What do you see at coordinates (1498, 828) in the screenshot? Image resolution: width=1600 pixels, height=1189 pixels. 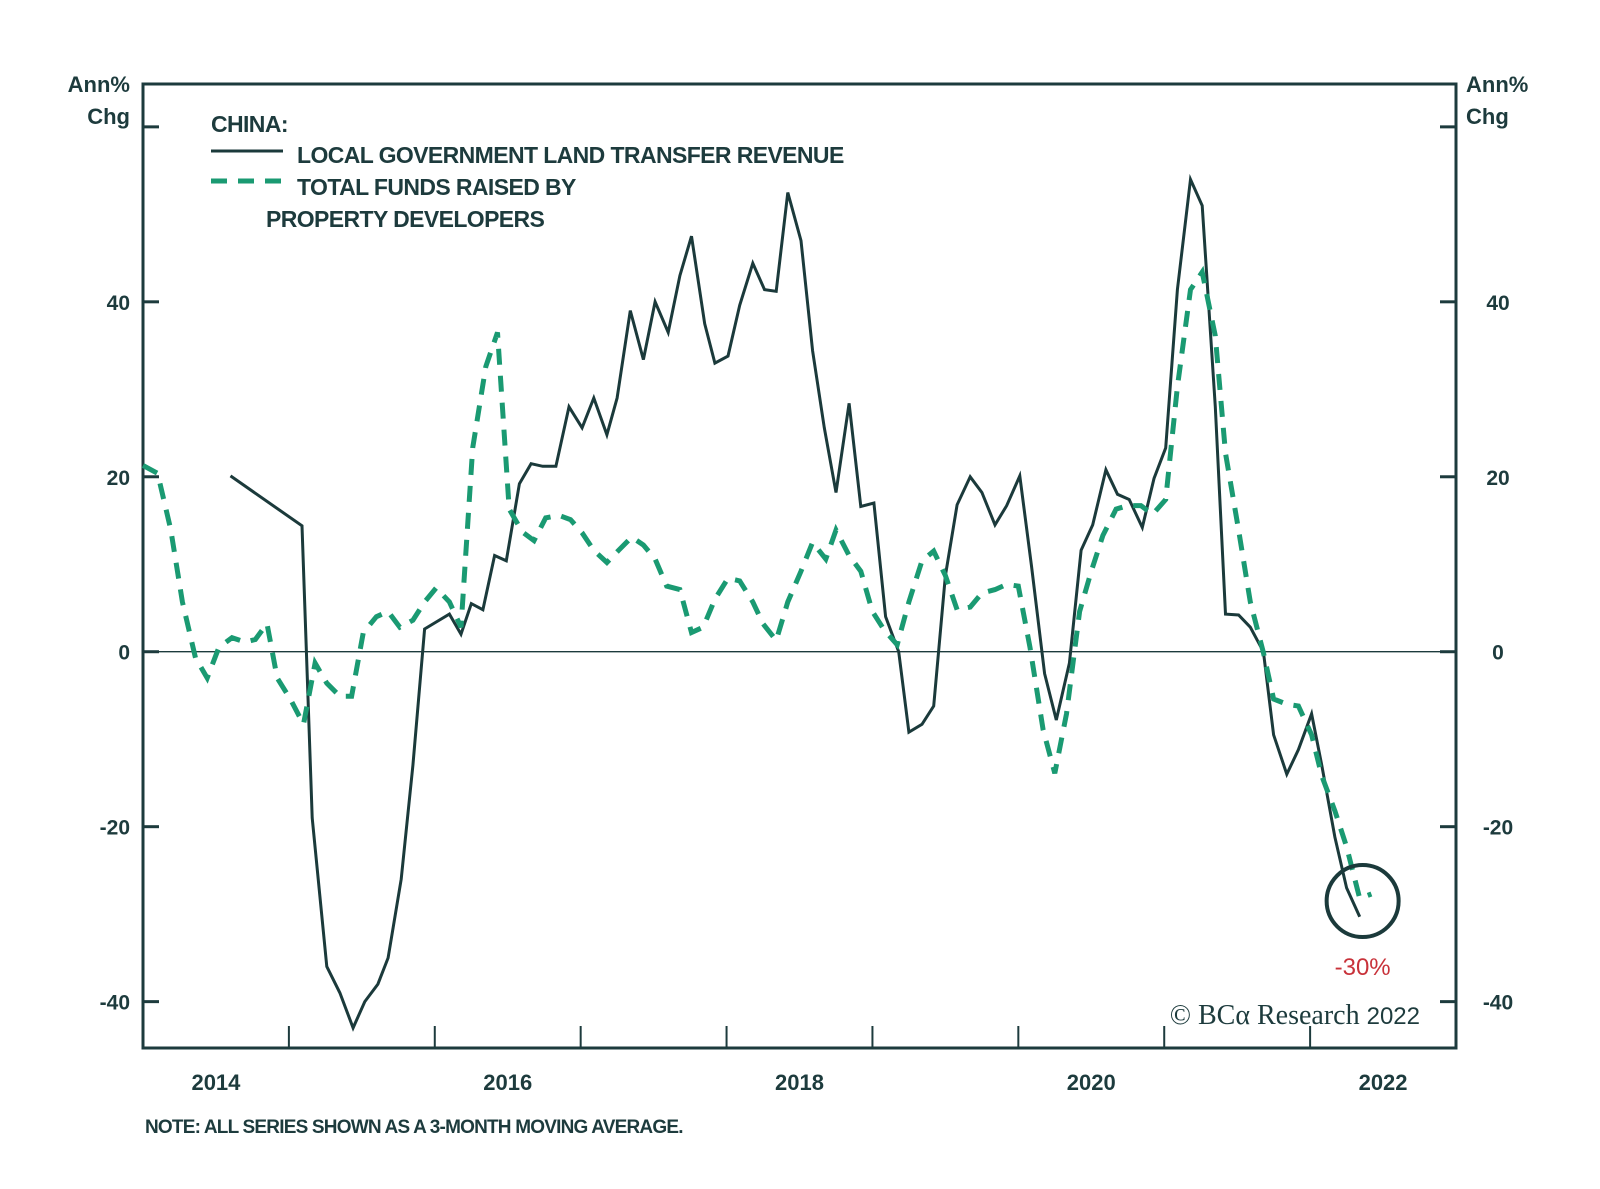 I see `y-tick-label-right: -20` at bounding box center [1498, 828].